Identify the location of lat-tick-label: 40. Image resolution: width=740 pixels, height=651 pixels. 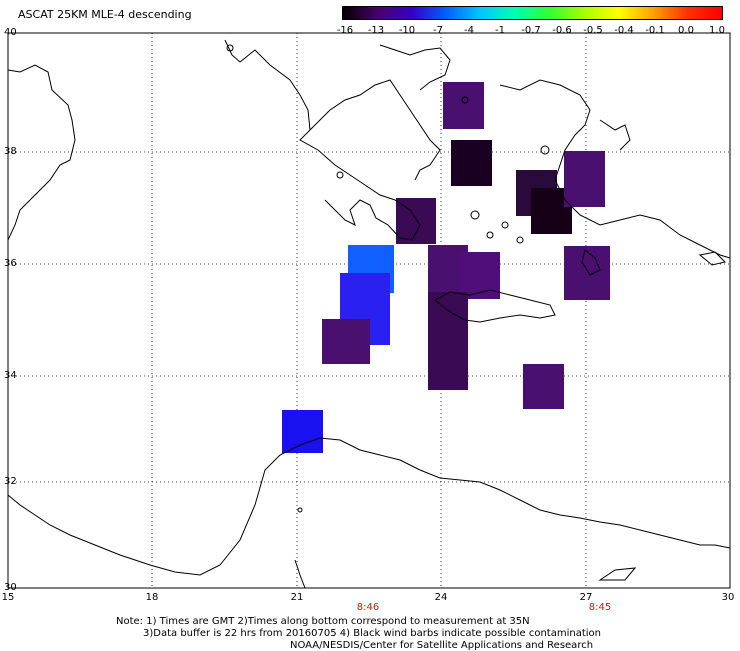
(10, 32).